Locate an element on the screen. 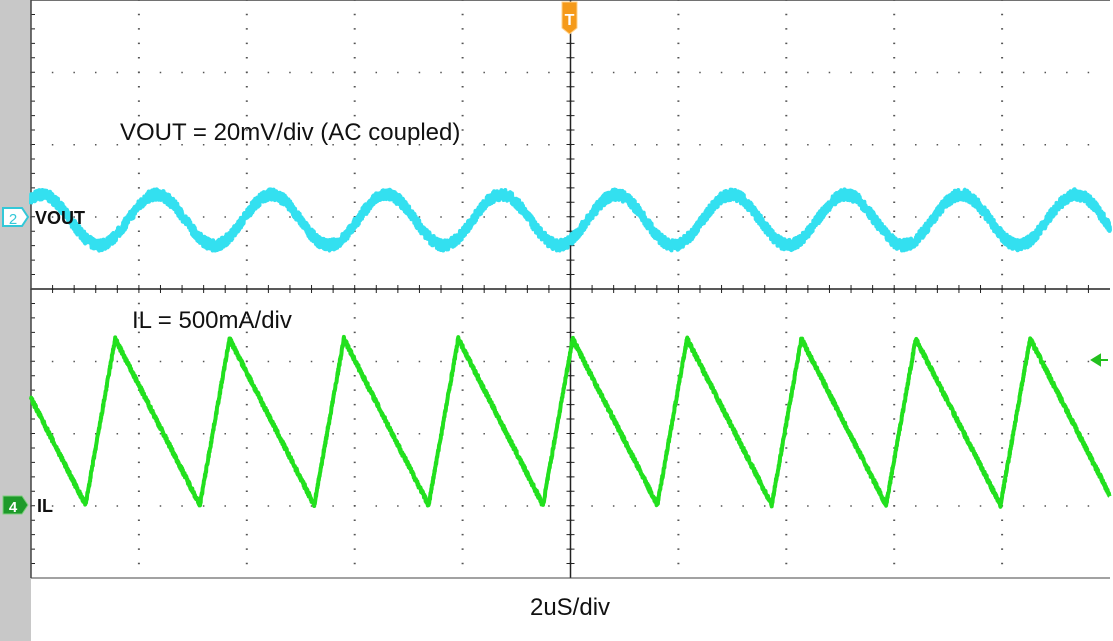  x-axis-label: 2uS/div is located at coordinates (570, 607).